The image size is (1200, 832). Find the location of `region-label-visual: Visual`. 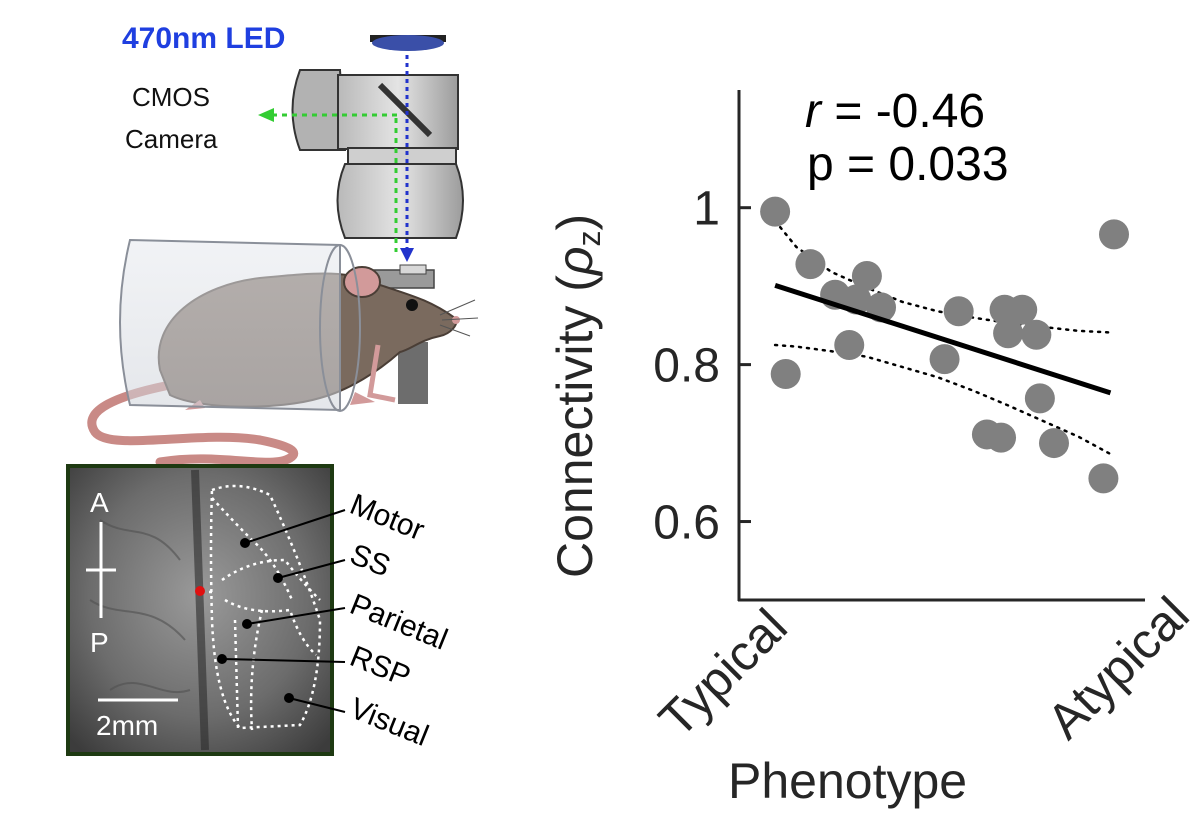

region-label-visual: Visual is located at coordinates (389, 722).